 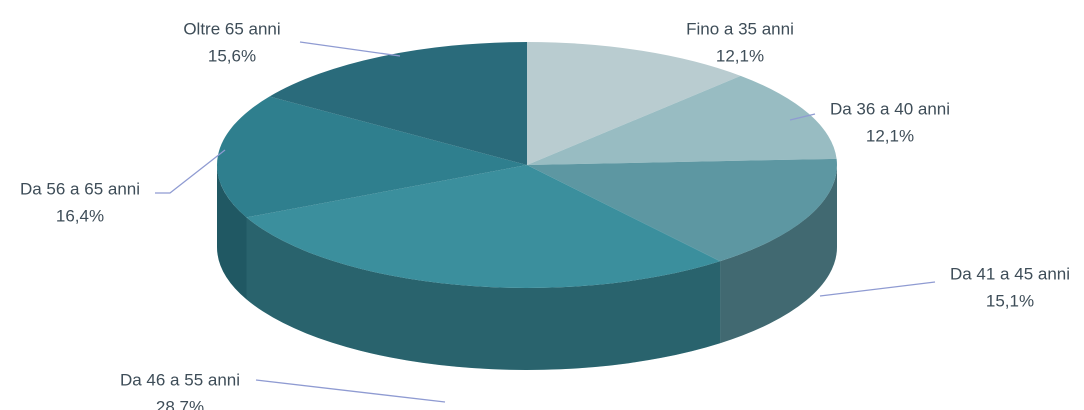 I want to click on slice-label: Da 56 a 65 anni, so click(x=80, y=188).